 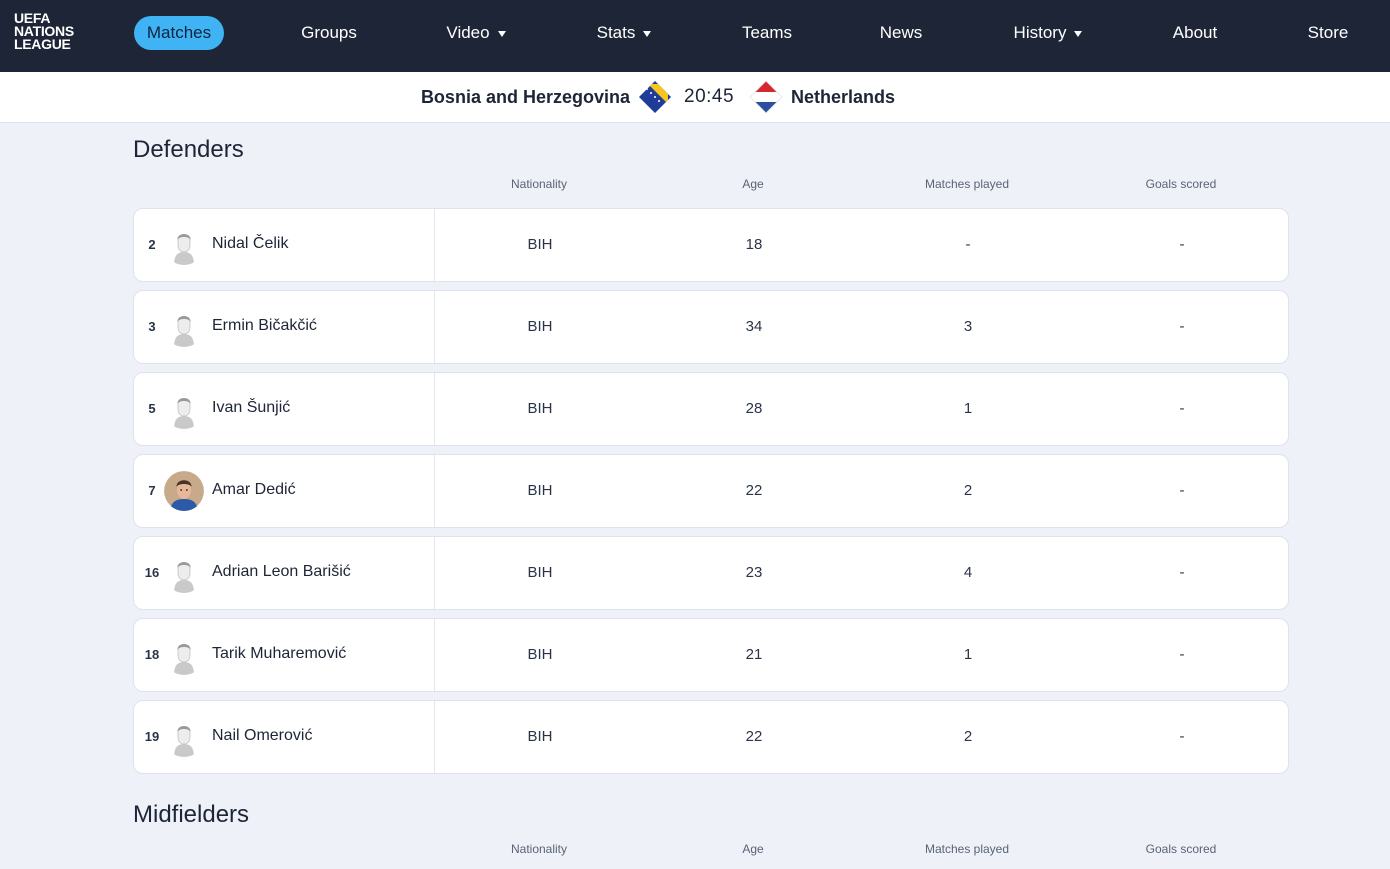 I want to click on nav-video: Video, so click(x=476, y=33).